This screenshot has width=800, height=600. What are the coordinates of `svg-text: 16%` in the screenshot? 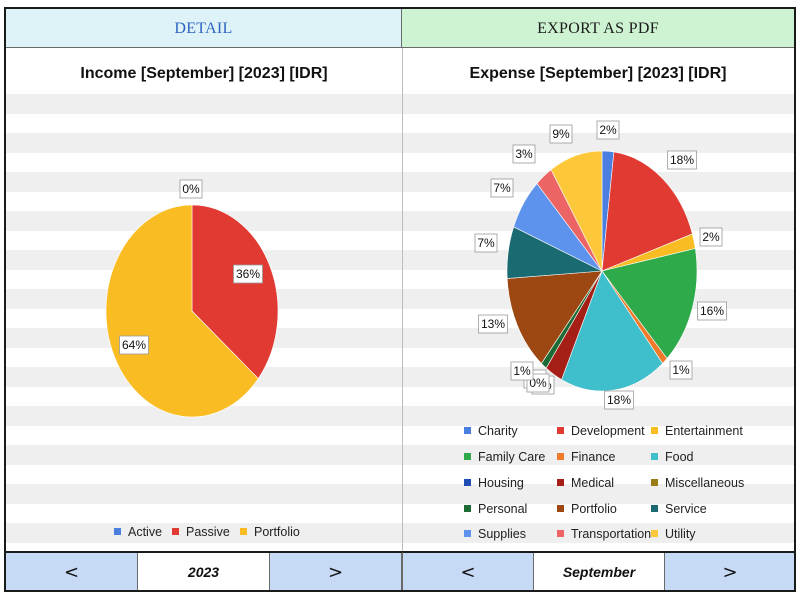 It's located at (712, 311).